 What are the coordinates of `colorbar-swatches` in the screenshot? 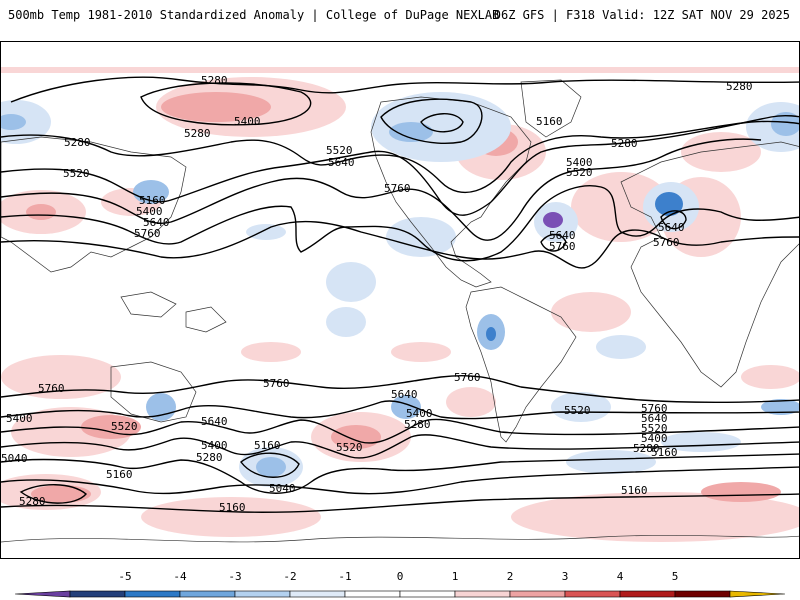 It's located at (400, 594).